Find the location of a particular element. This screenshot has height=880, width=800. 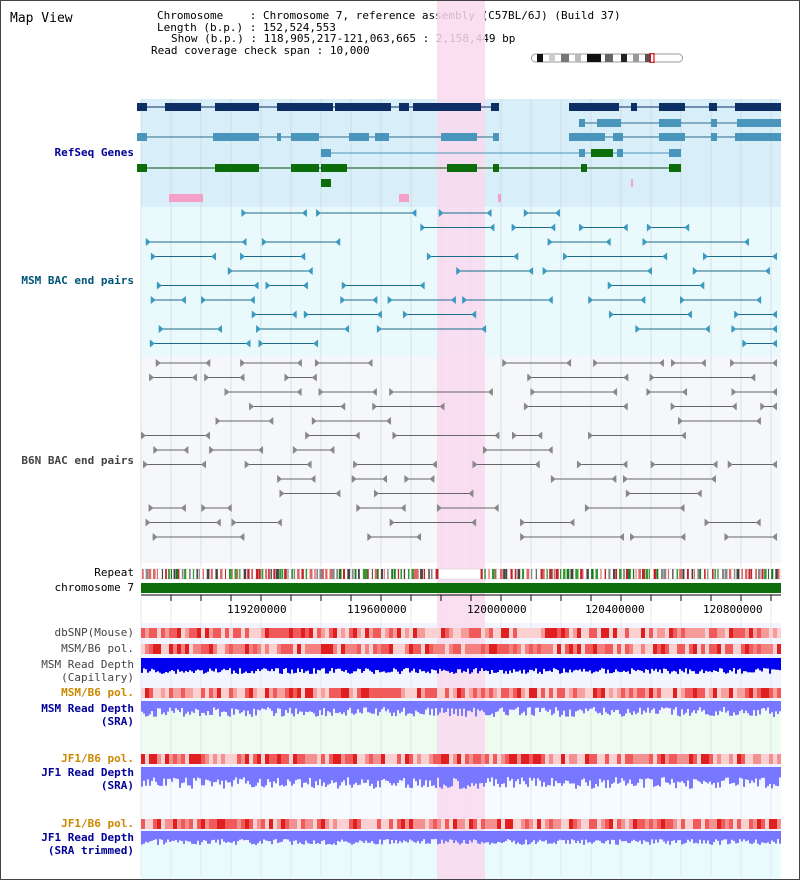

track-label-dbsnp: dbSNP(Mouse) is located at coordinates (94, 632).